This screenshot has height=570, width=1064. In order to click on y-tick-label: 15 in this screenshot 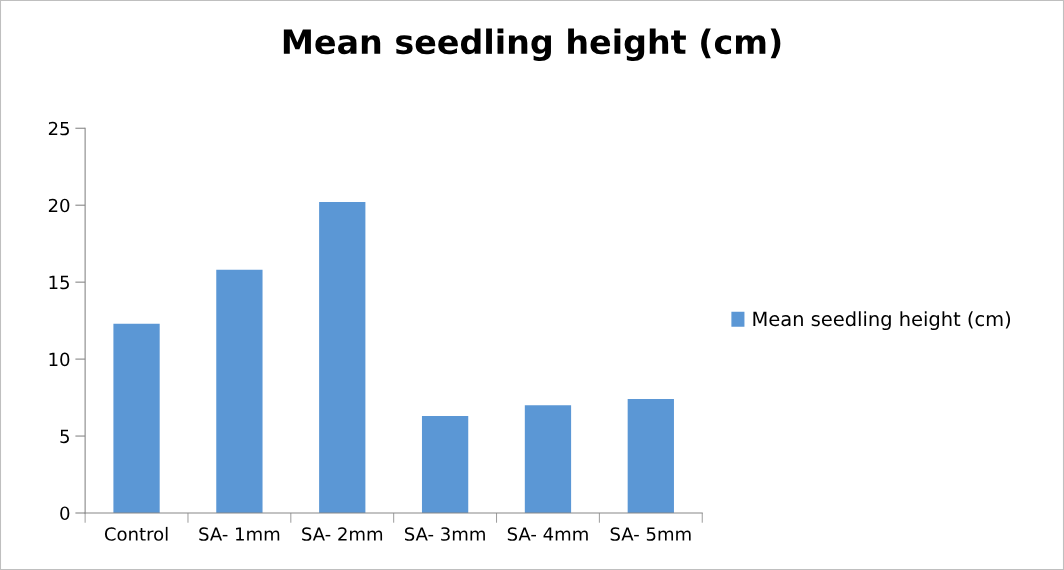, I will do `click(59, 282)`.